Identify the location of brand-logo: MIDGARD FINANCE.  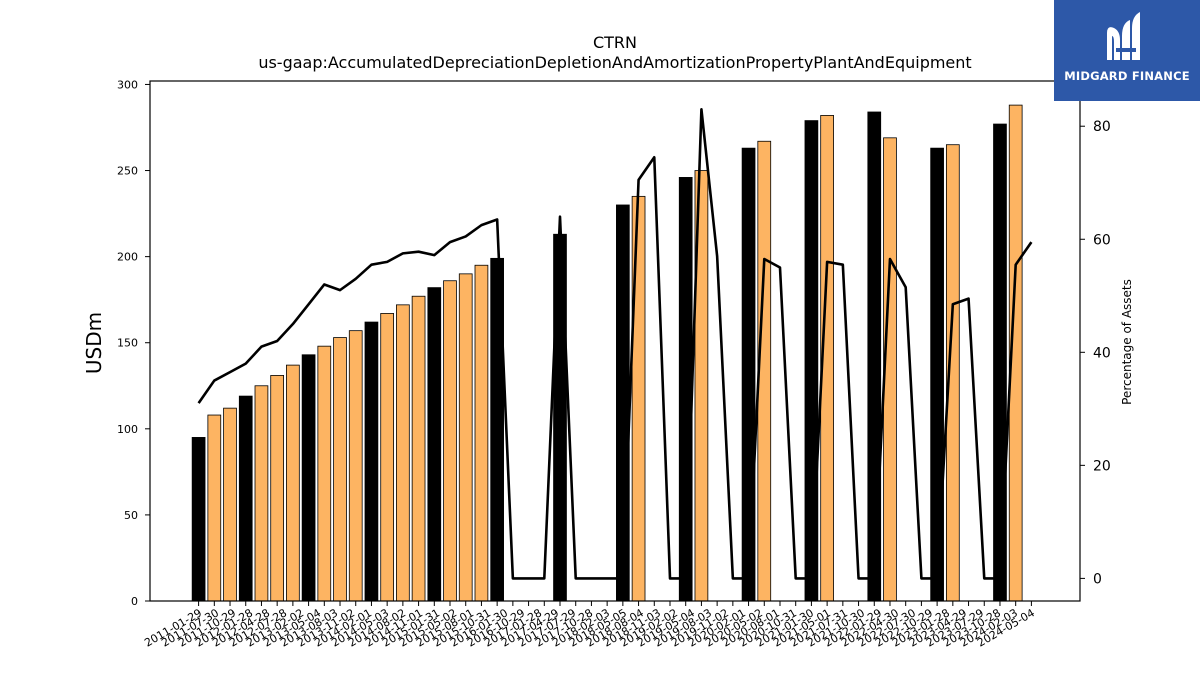
(1127, 50).